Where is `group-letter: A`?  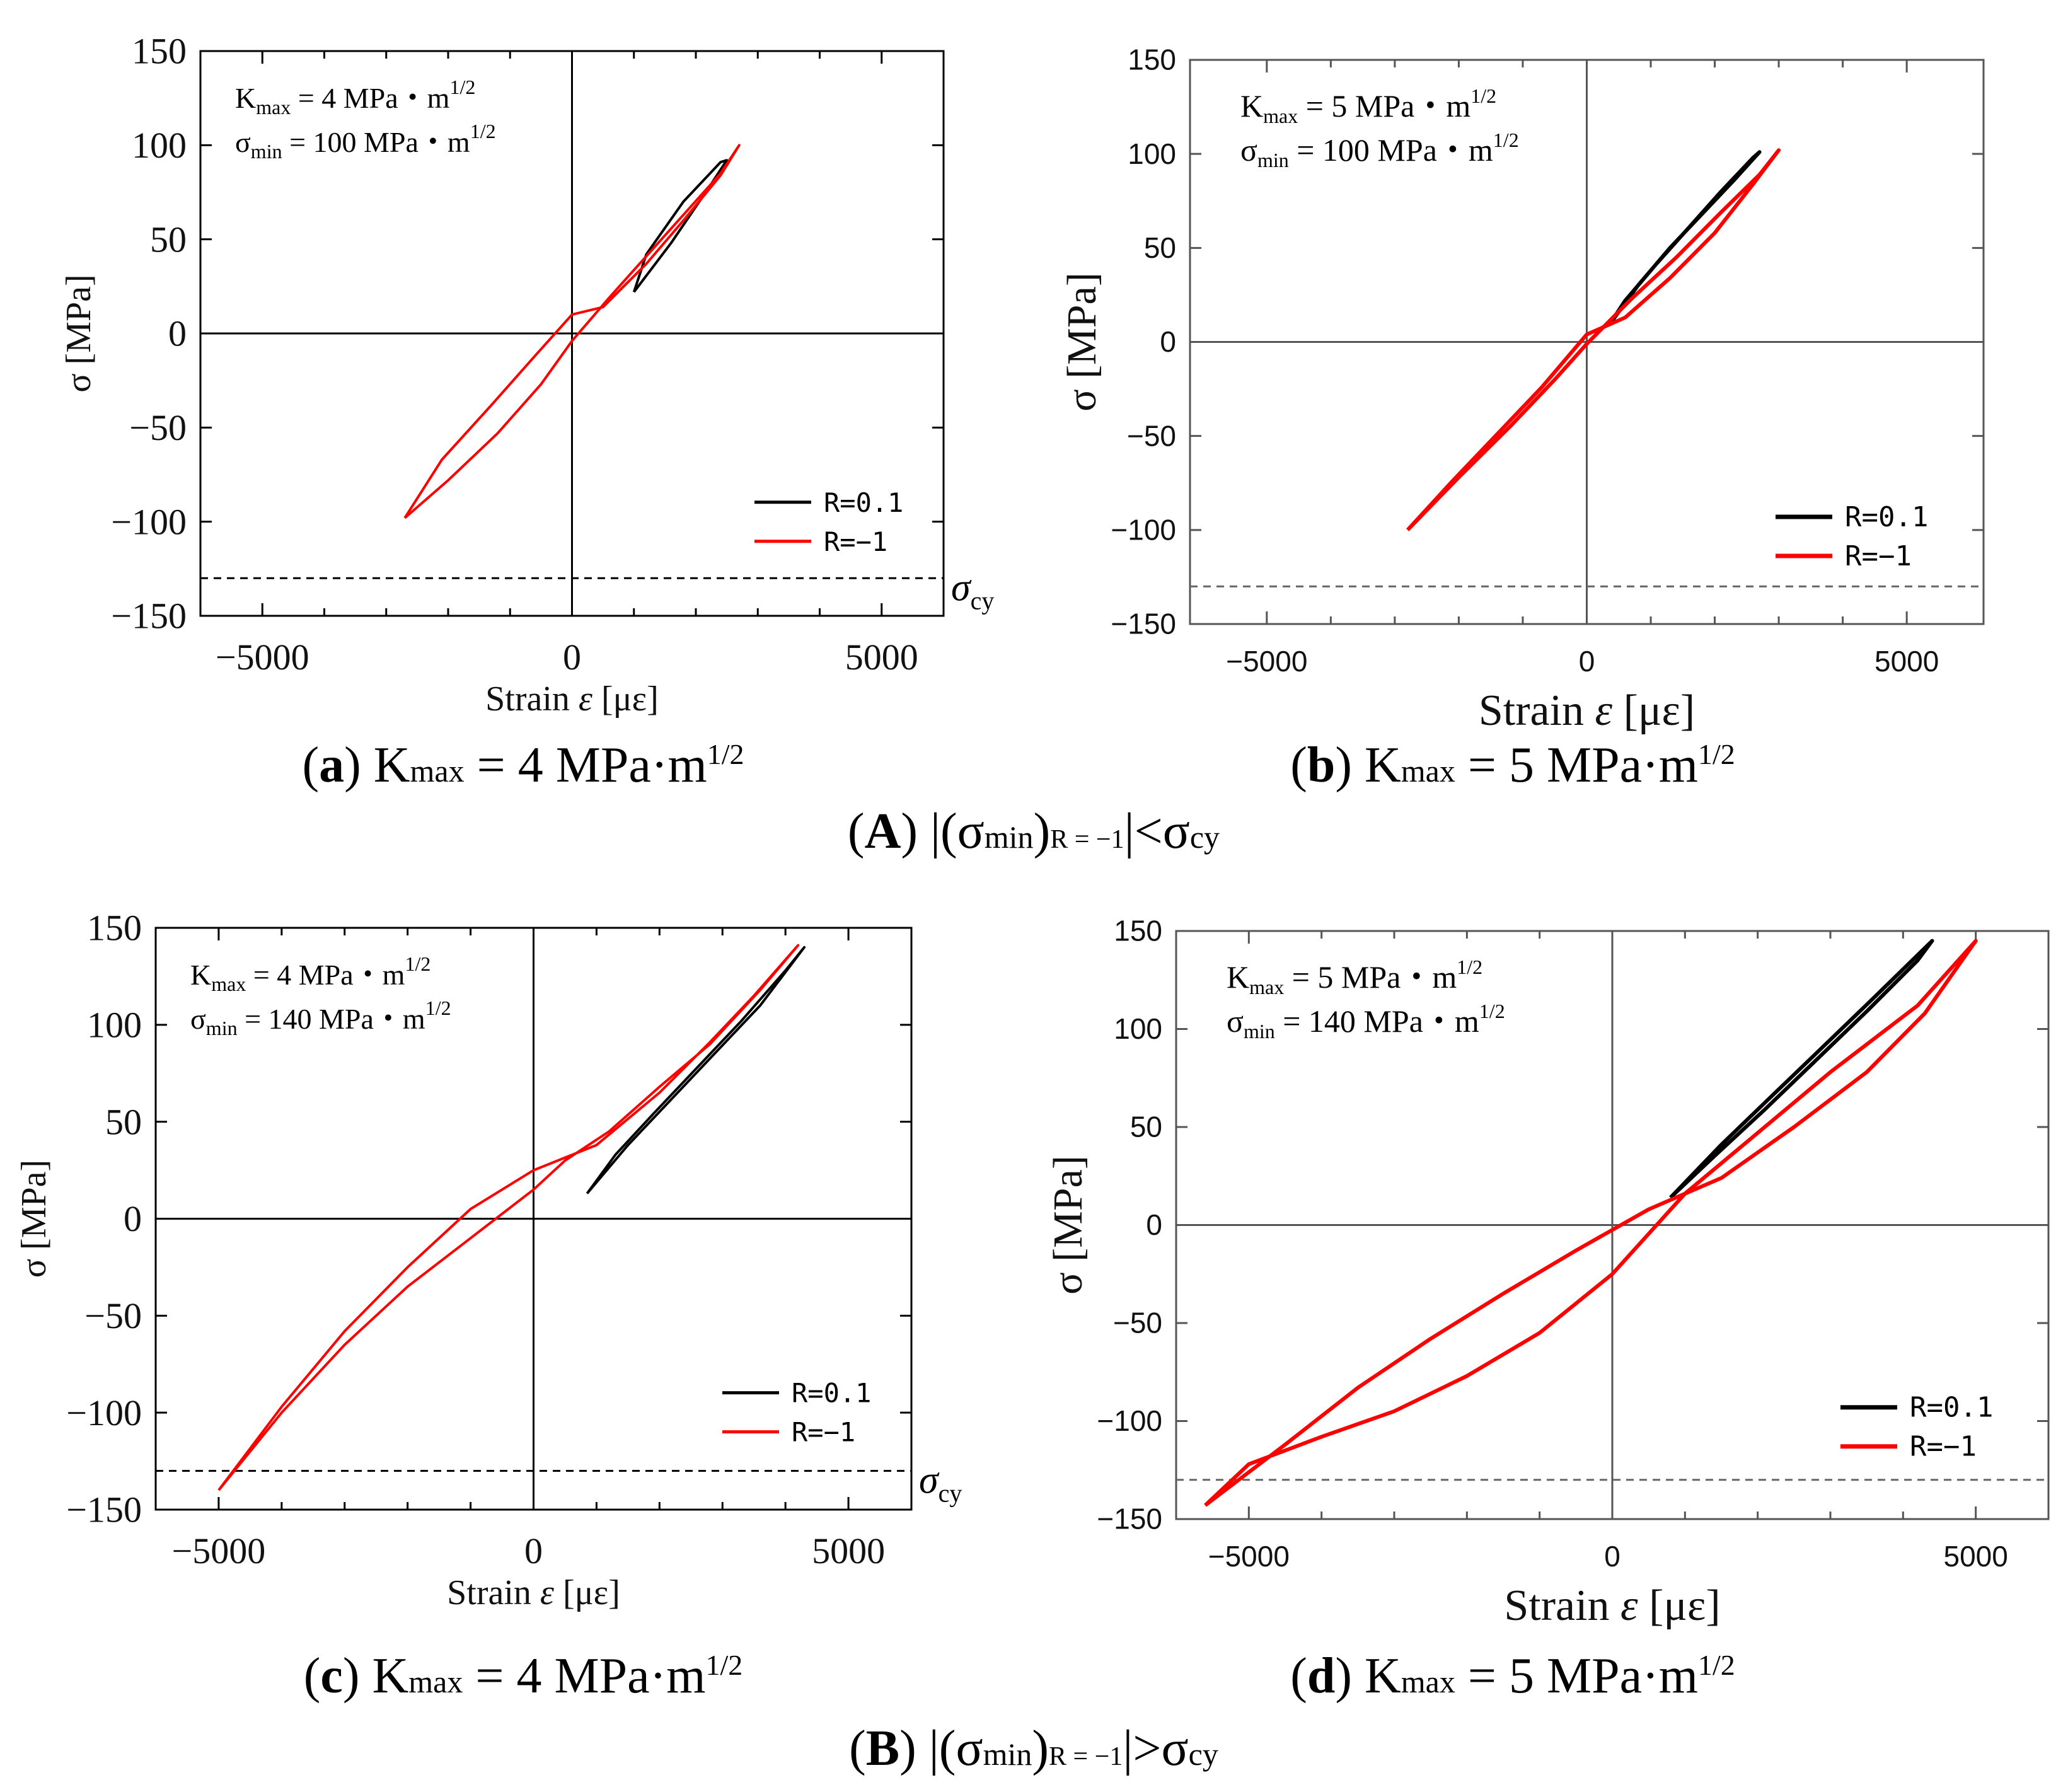 group-letter: A is located at coordinates (883, 832).